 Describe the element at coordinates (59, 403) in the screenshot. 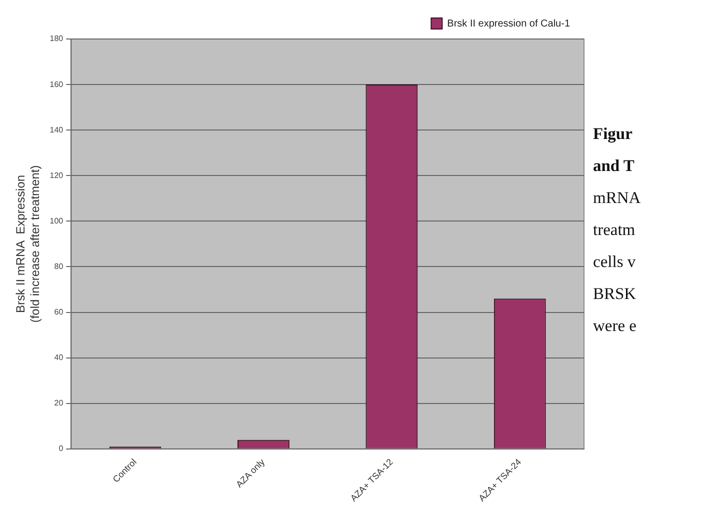

I see `y-tick-label: 20` at that location.